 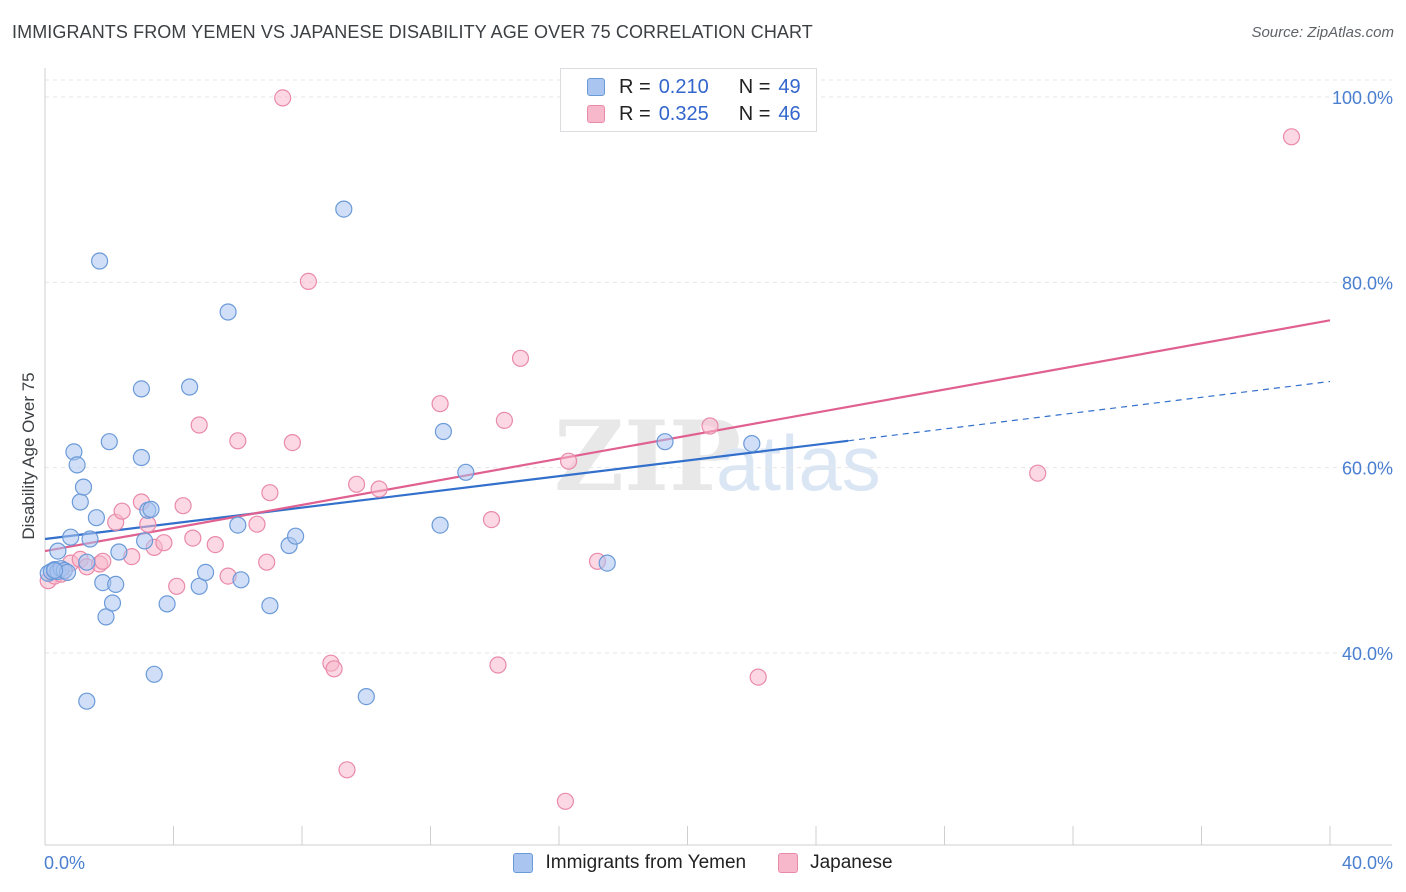 What do you see at coordinates (688, 100) in the screenshot?
I see `stats-legend: R = 0.210 N = 49 R = 0.325 N = 46` at bounding box center [688, 100].